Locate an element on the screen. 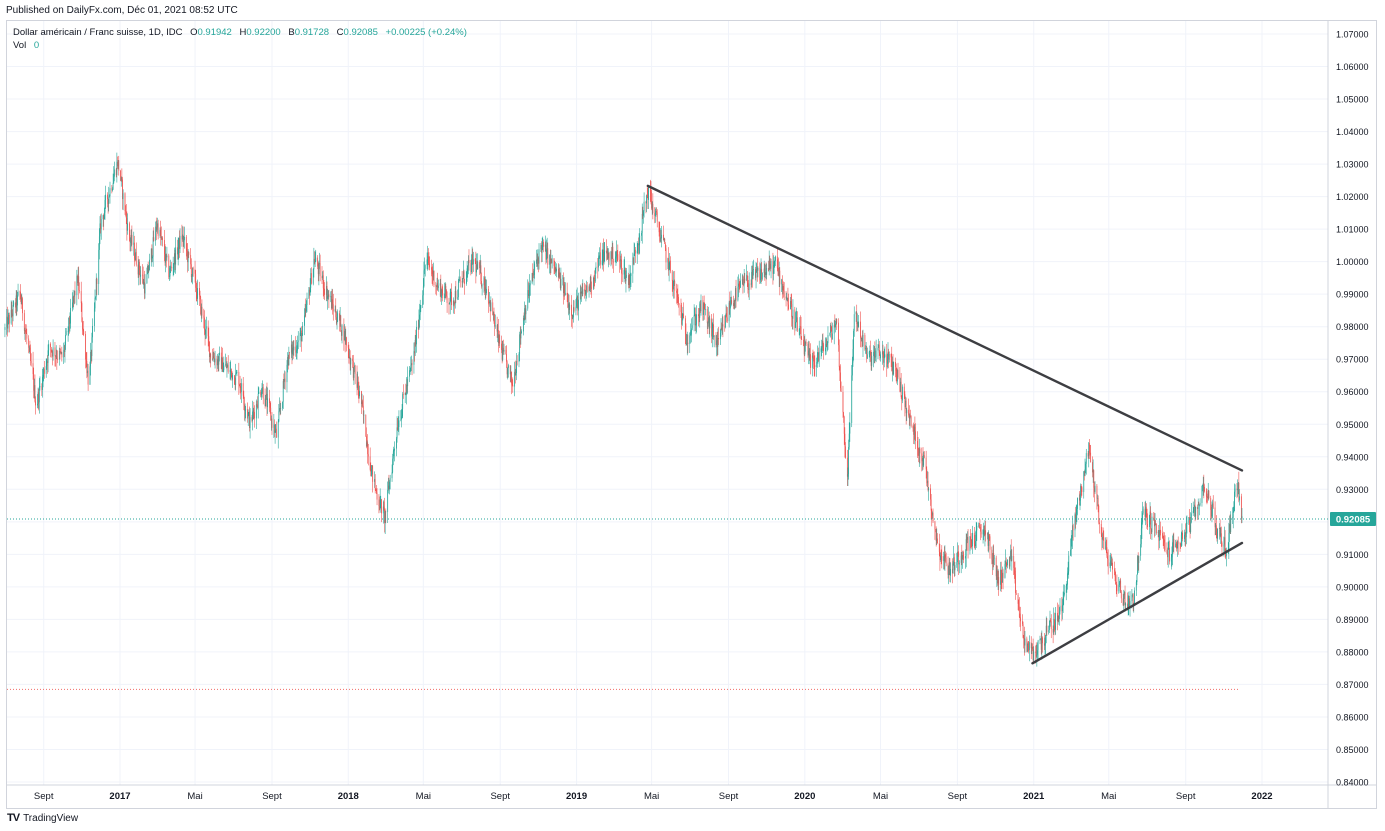  tradingview-logo: TV TradingView is located at coordinates (42, 818).